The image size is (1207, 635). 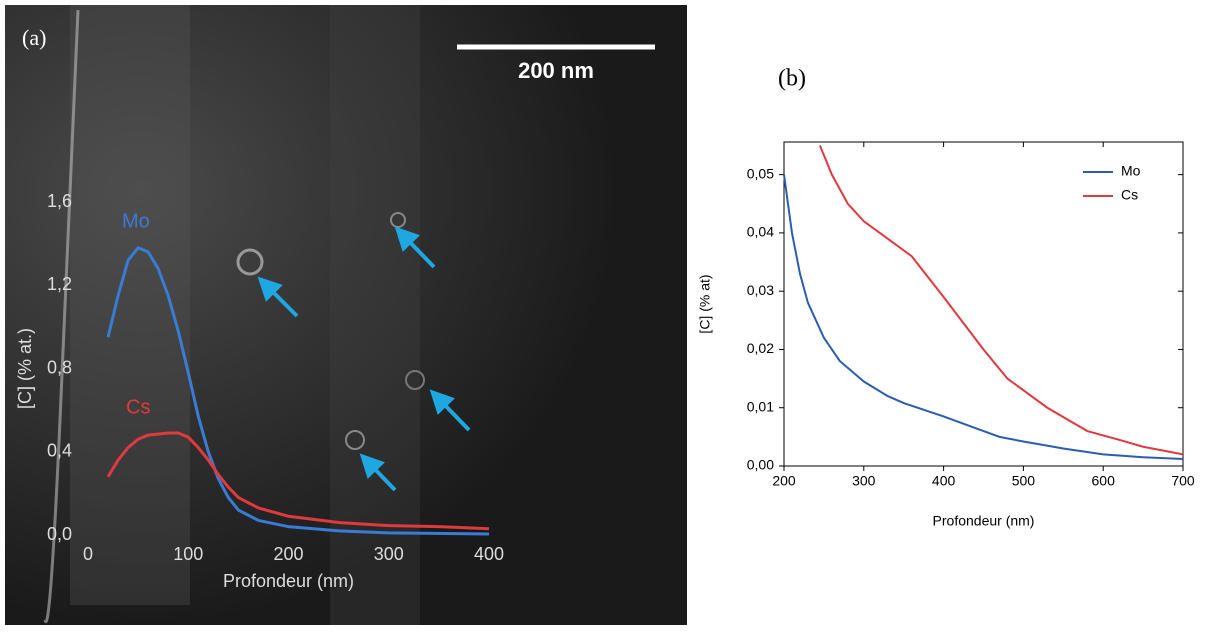 What do you see at coordinates (1024, 481) in the screenshot?
I see `x-tick-label: 500` at bounding box center [1024, 481].